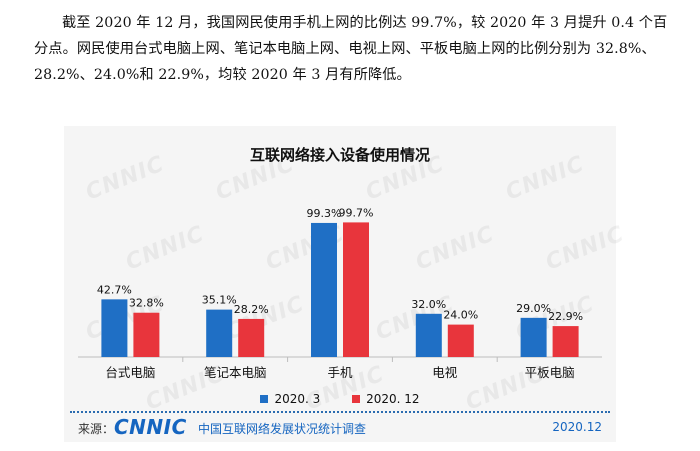 The height and width of the screenshot is (451, 700). Describe the element at coordinates (428, 304) in the screenshot. I see `bar-value-label: 32.0%` at that location.